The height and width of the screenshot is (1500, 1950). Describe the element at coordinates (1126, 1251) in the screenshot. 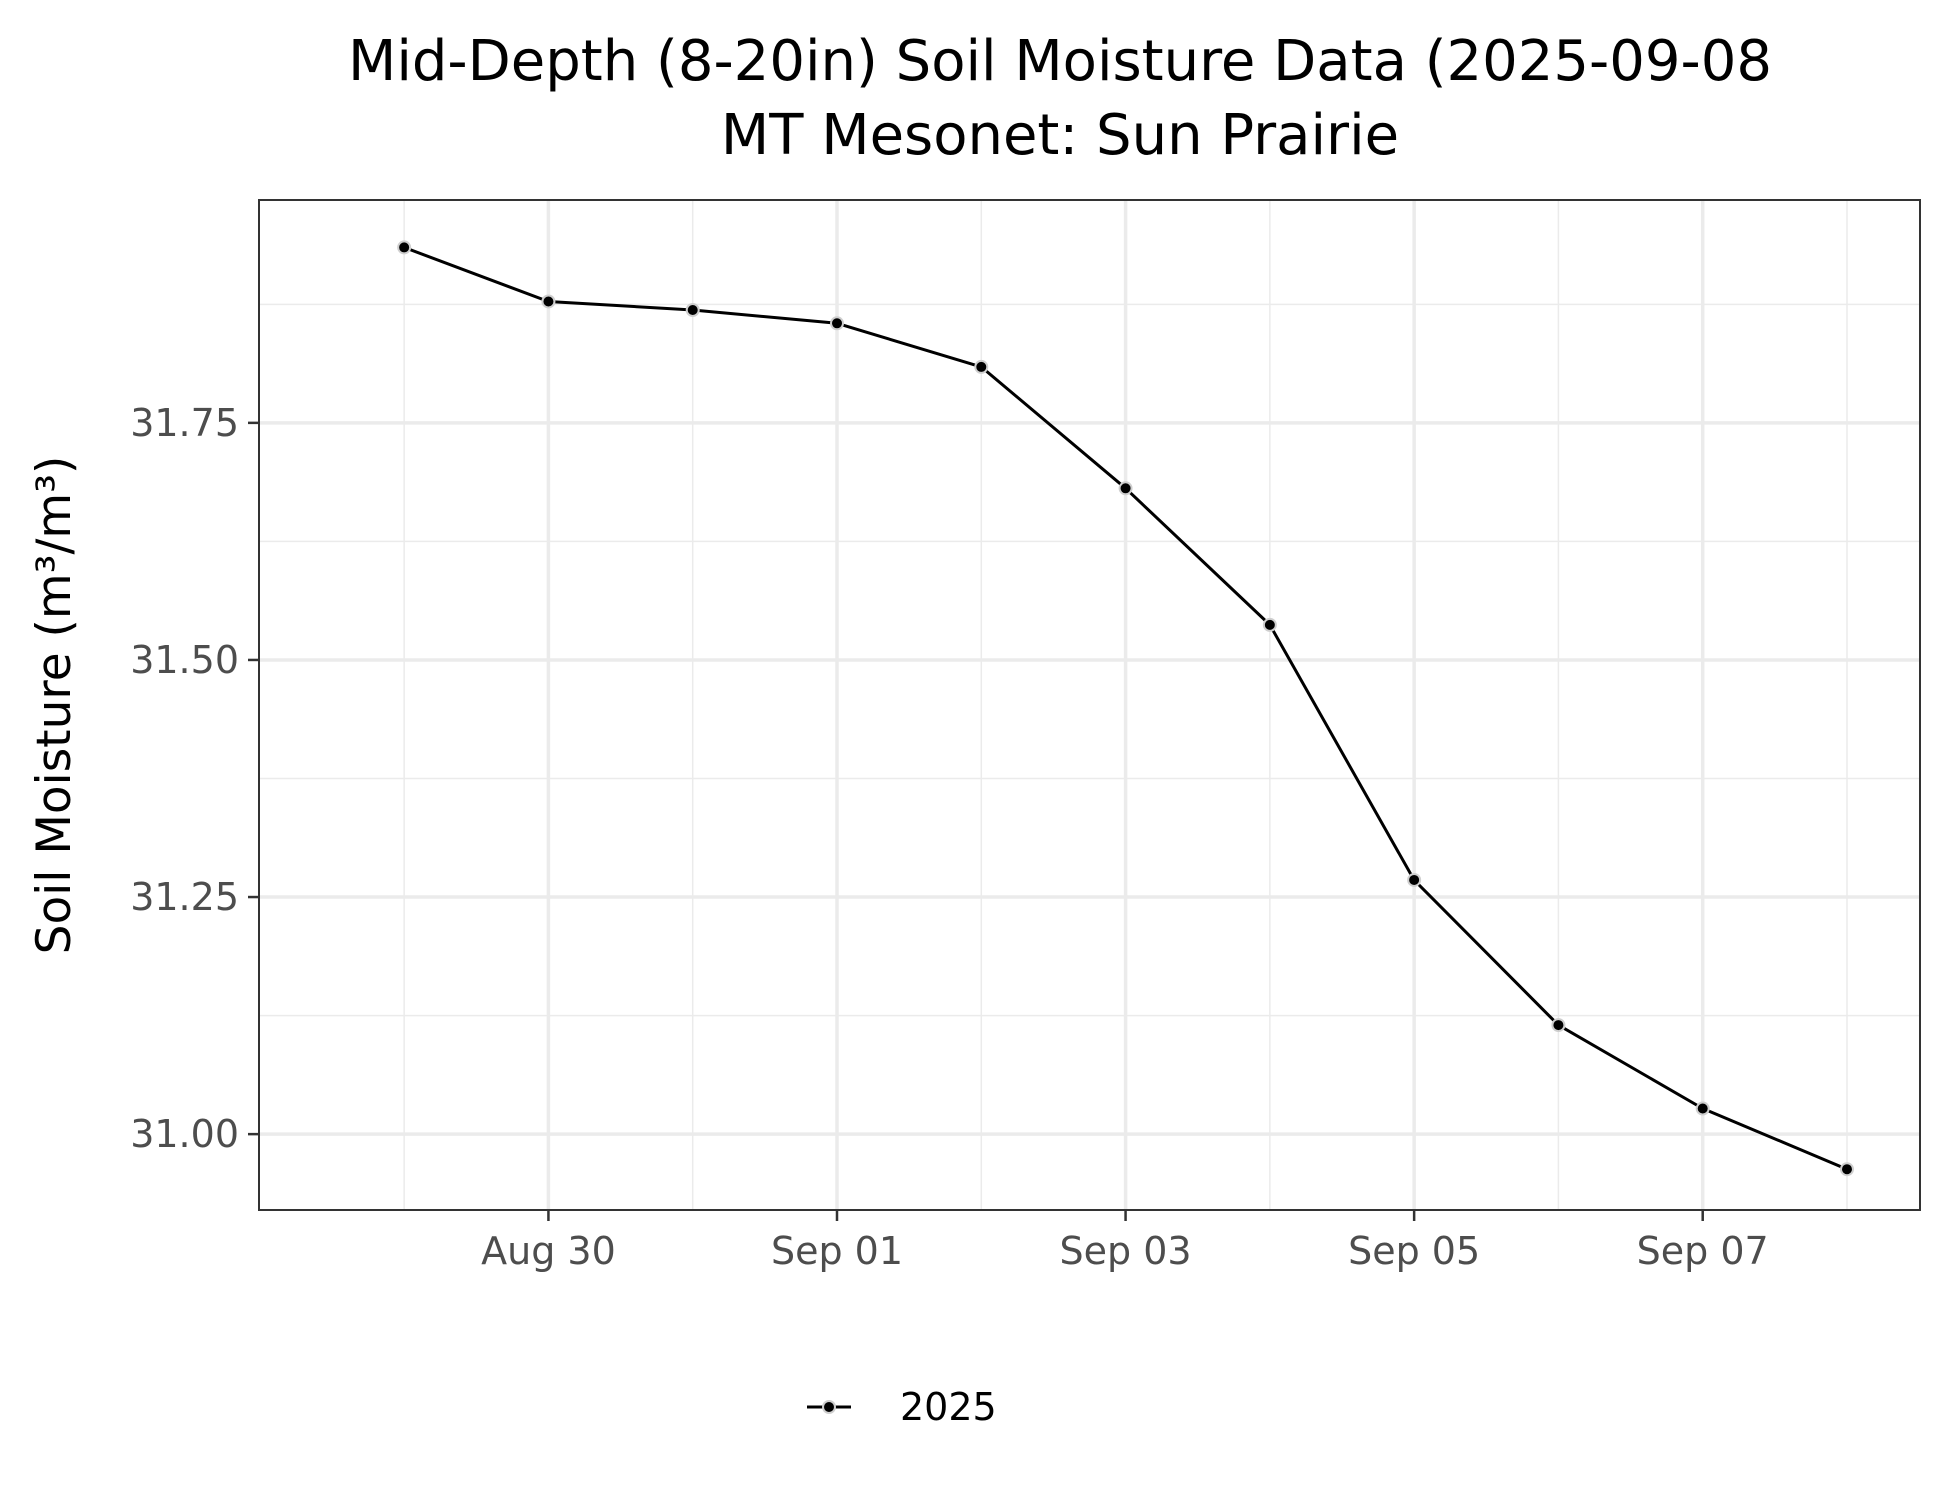

I see `x-tick-label: Sep 03` at that location.